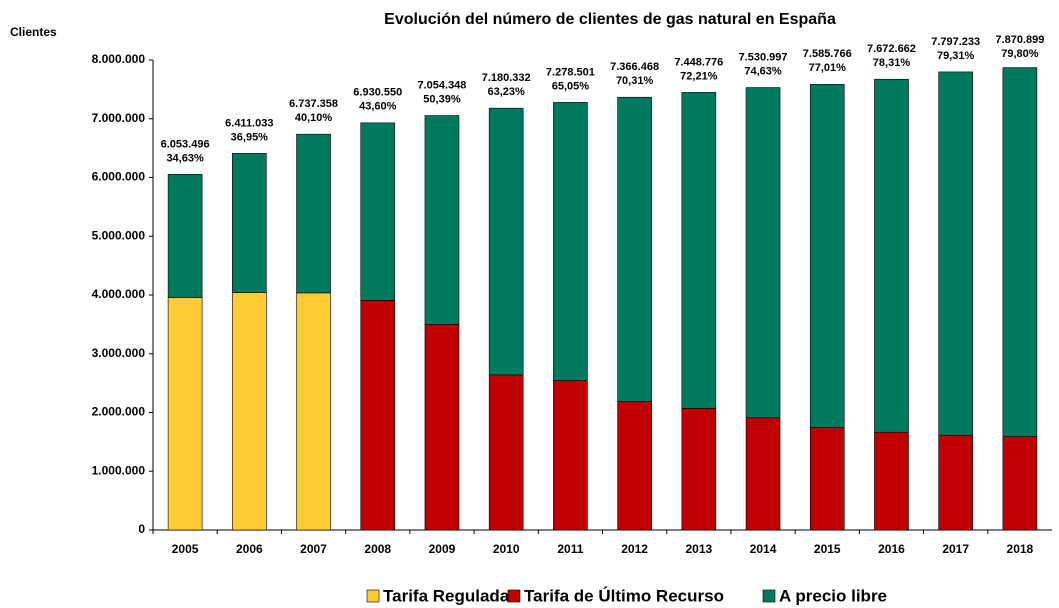  I want to click on share-label: 36,95%, so click(250, 137).